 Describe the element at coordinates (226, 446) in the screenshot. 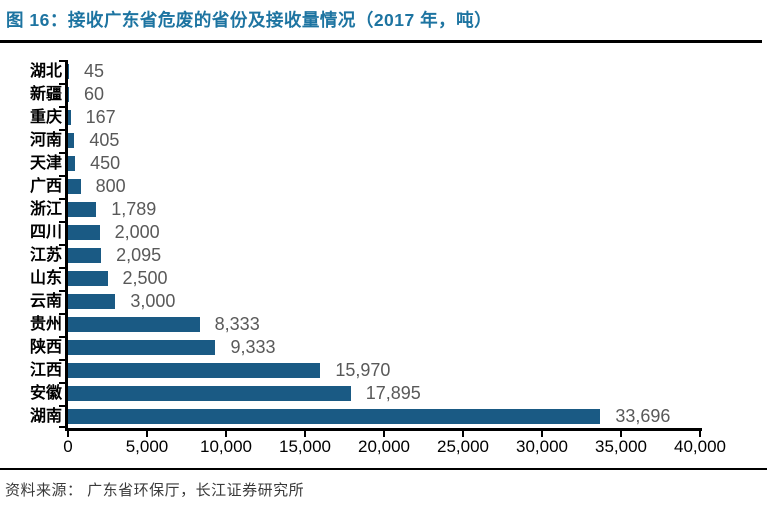

I see `x-axis-tick-label: 10,000` at that location.